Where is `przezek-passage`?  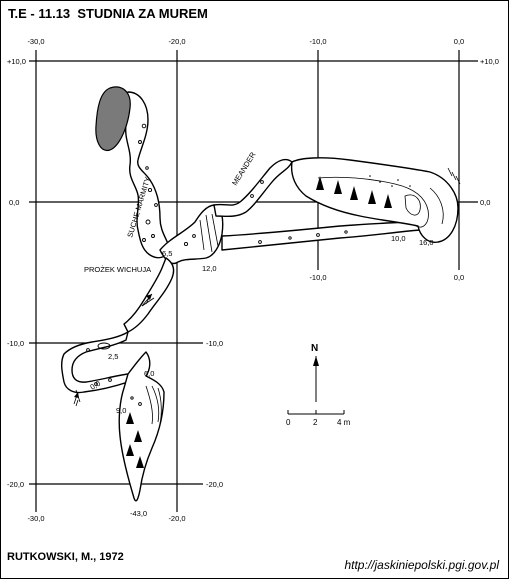 przezek-passage is located at coordinates (149, 295).